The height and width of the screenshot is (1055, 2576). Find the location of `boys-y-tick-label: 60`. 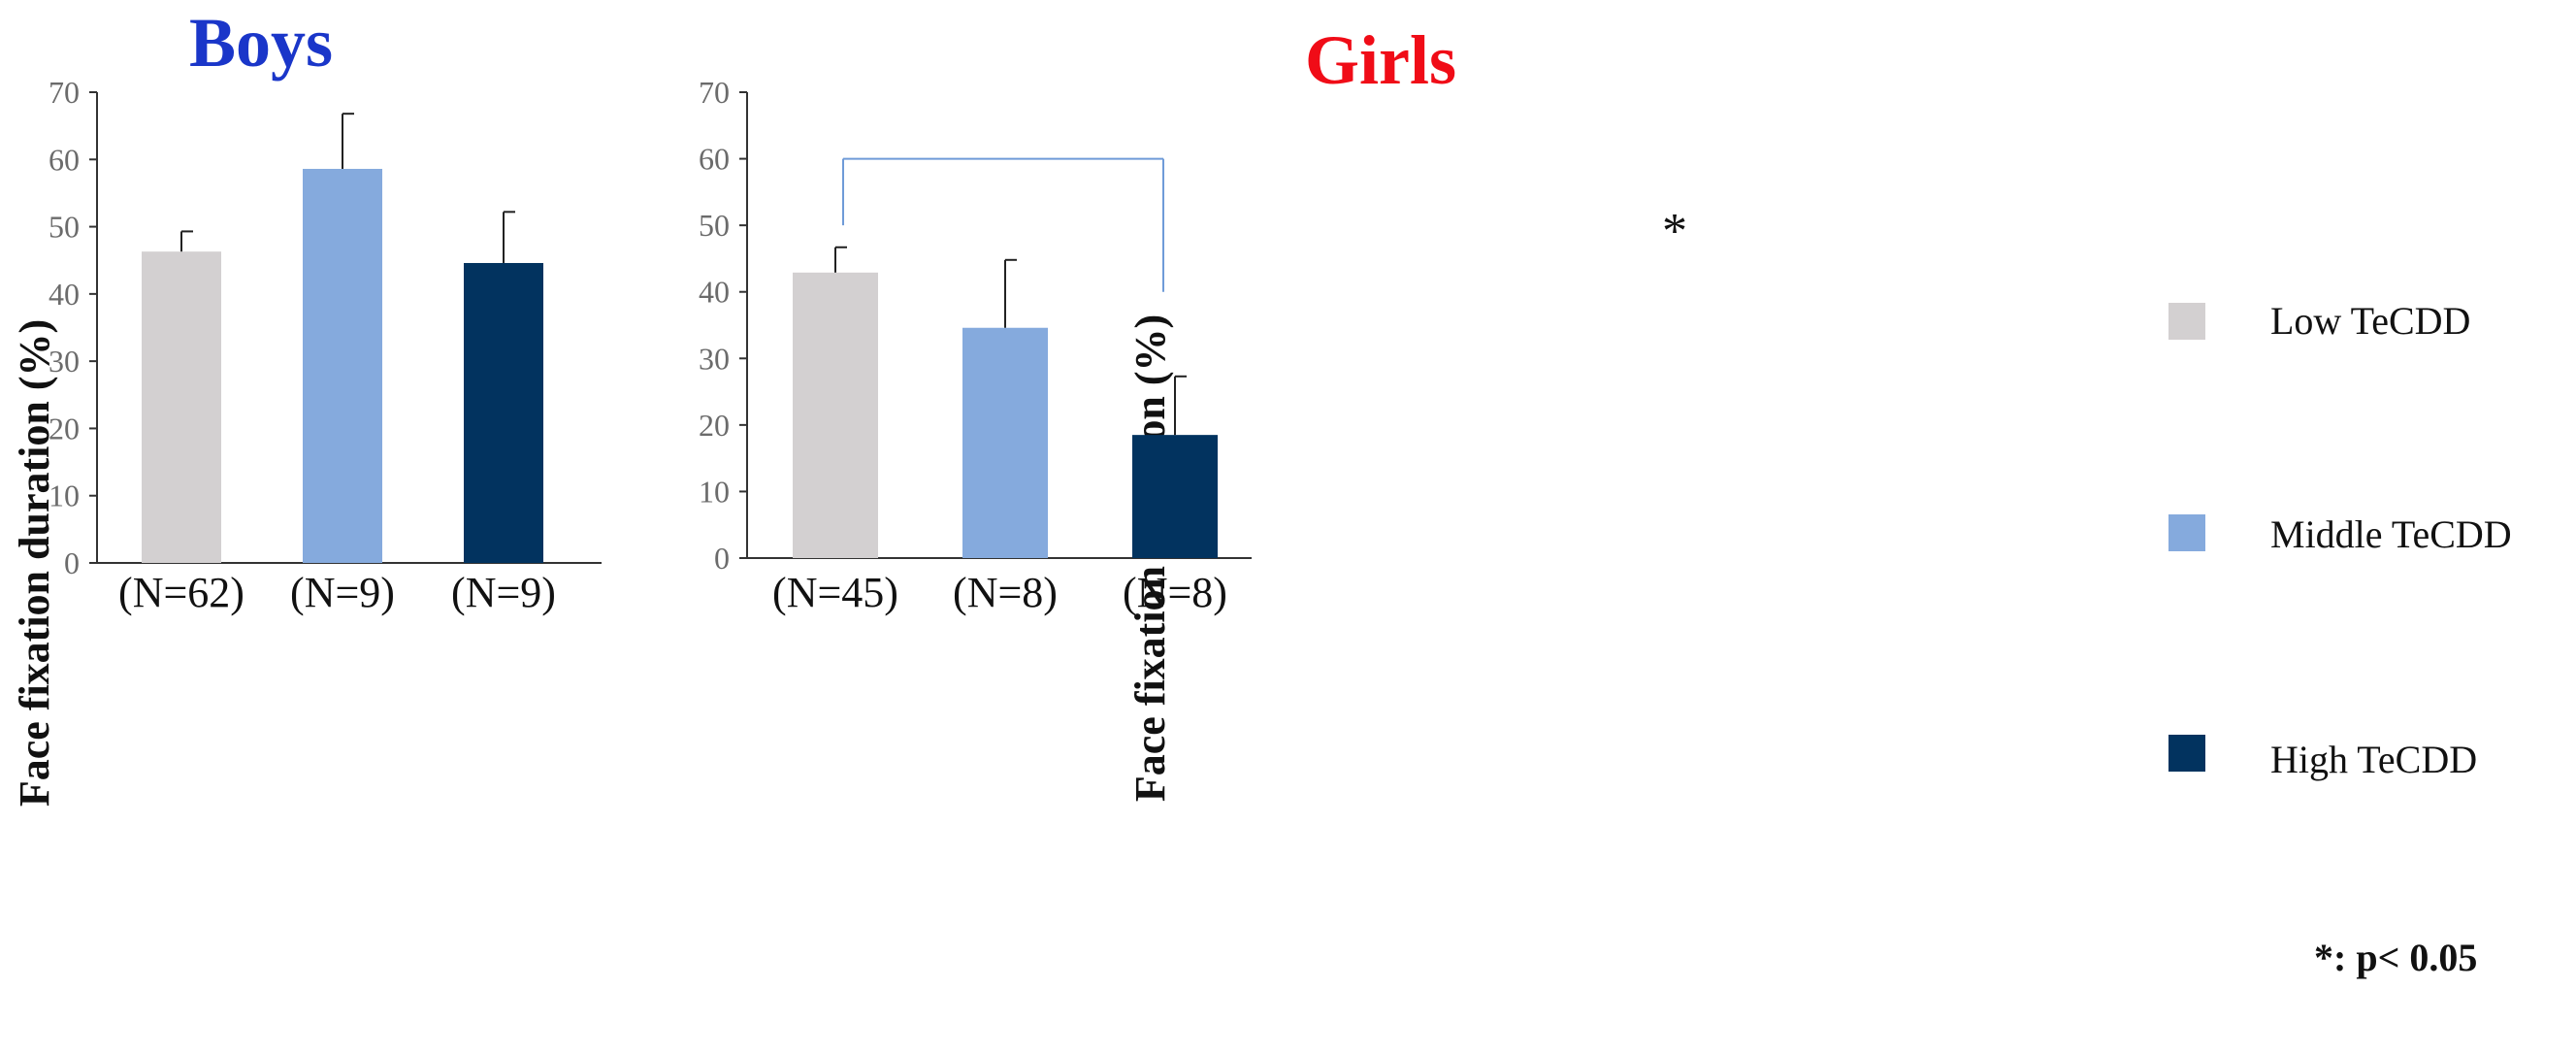

boys-y-tick-label: 60 is located at coordinates (65, 160).